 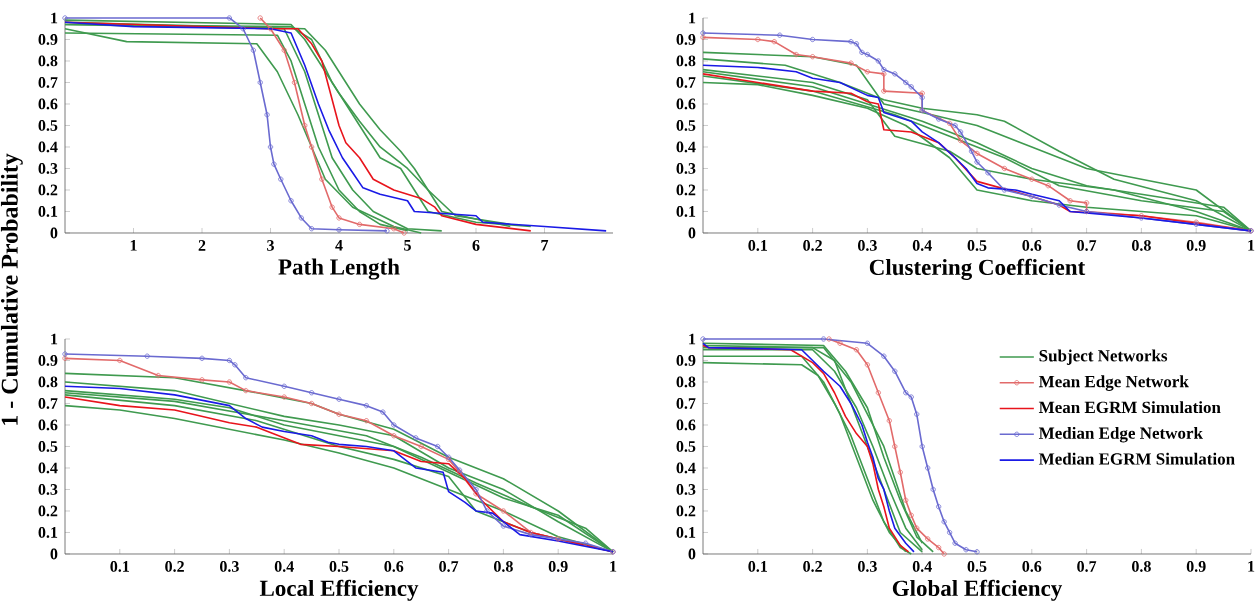 I want to click on x-tick-label: 5, so click(x=407, y=245).